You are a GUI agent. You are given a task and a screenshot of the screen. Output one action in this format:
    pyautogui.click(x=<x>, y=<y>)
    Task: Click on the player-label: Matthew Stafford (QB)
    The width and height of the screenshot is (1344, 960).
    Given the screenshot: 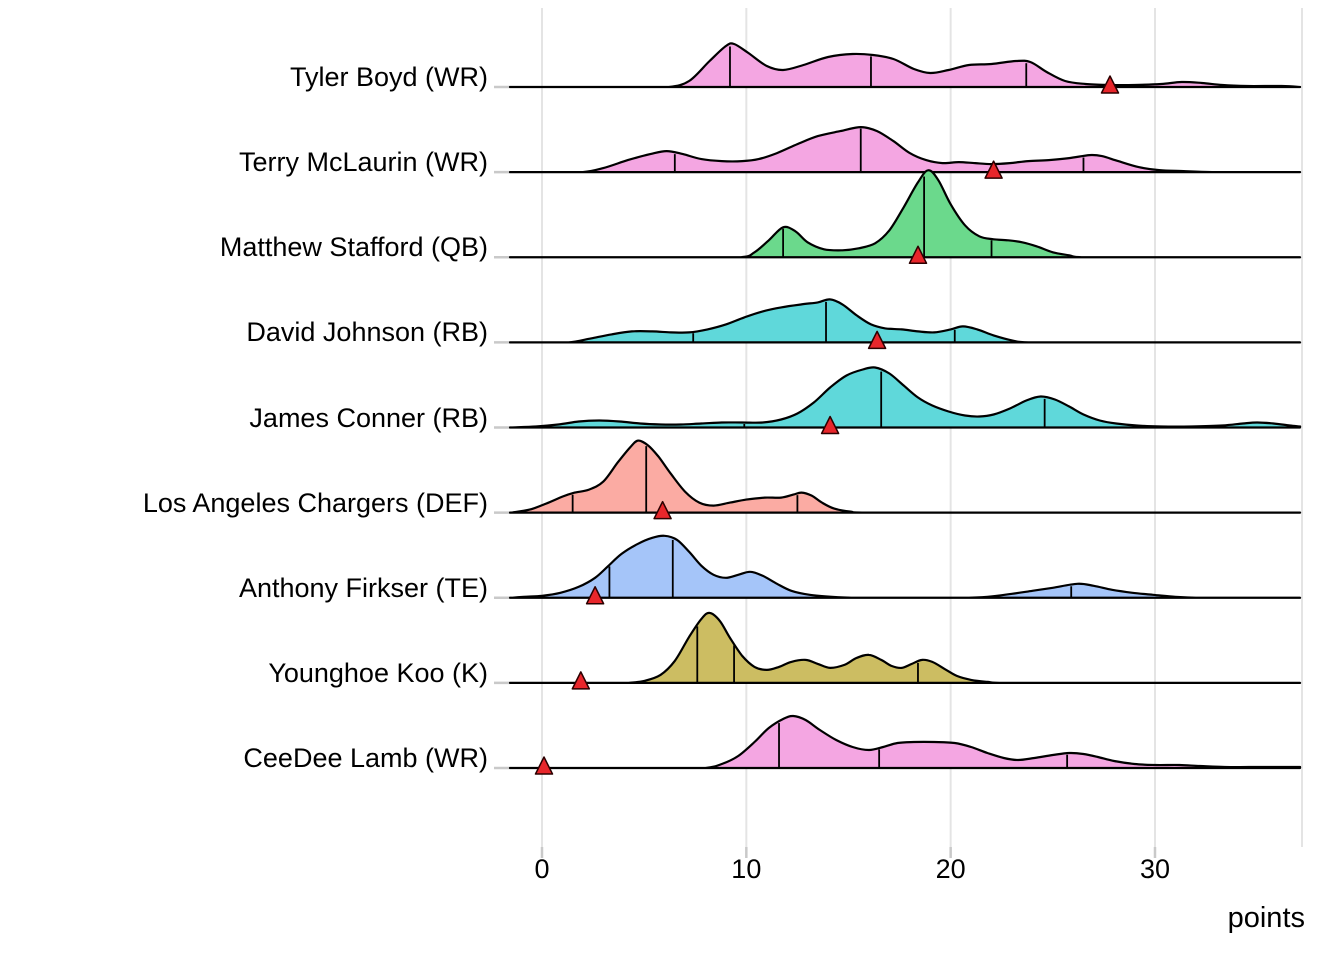 What is the action you would take?
    pyautogui.click(x=353, y=247)
    